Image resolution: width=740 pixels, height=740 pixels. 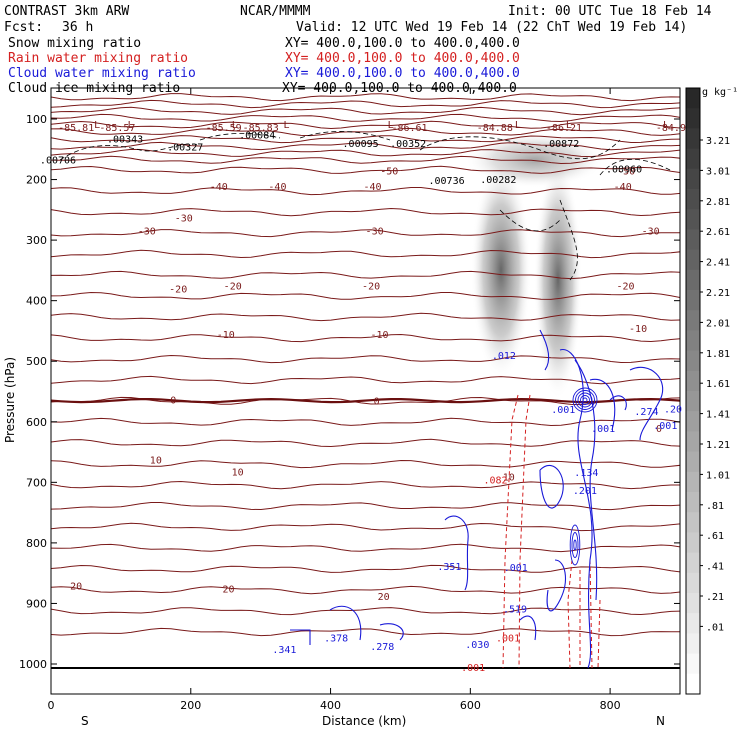 I want to click on field-xy-cloudwater: XY= 400.0,100.0 to 400.0,400.0, so click(x=402, y=73).